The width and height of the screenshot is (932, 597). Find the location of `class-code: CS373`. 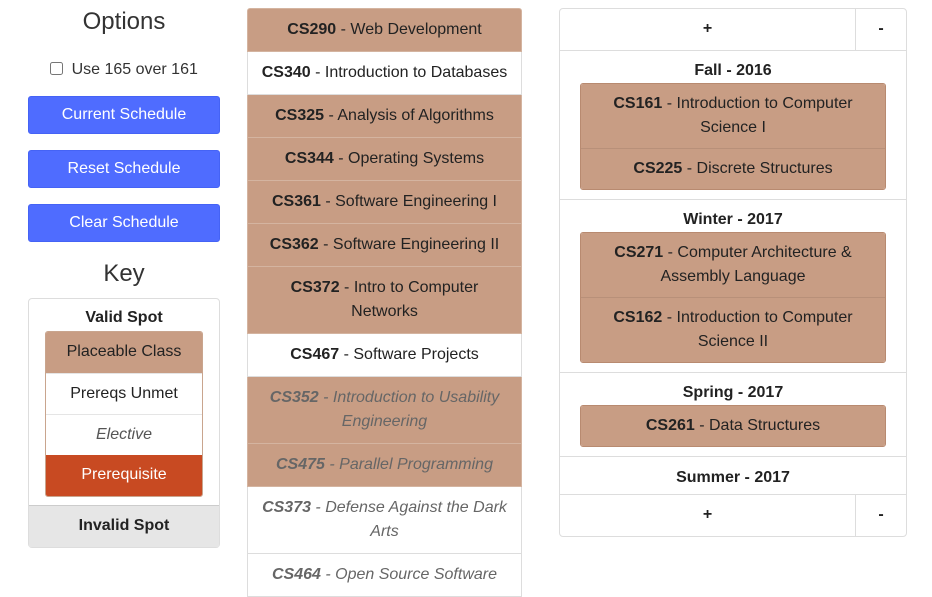

class-code: CS373 is located at coordinates (286, 507).